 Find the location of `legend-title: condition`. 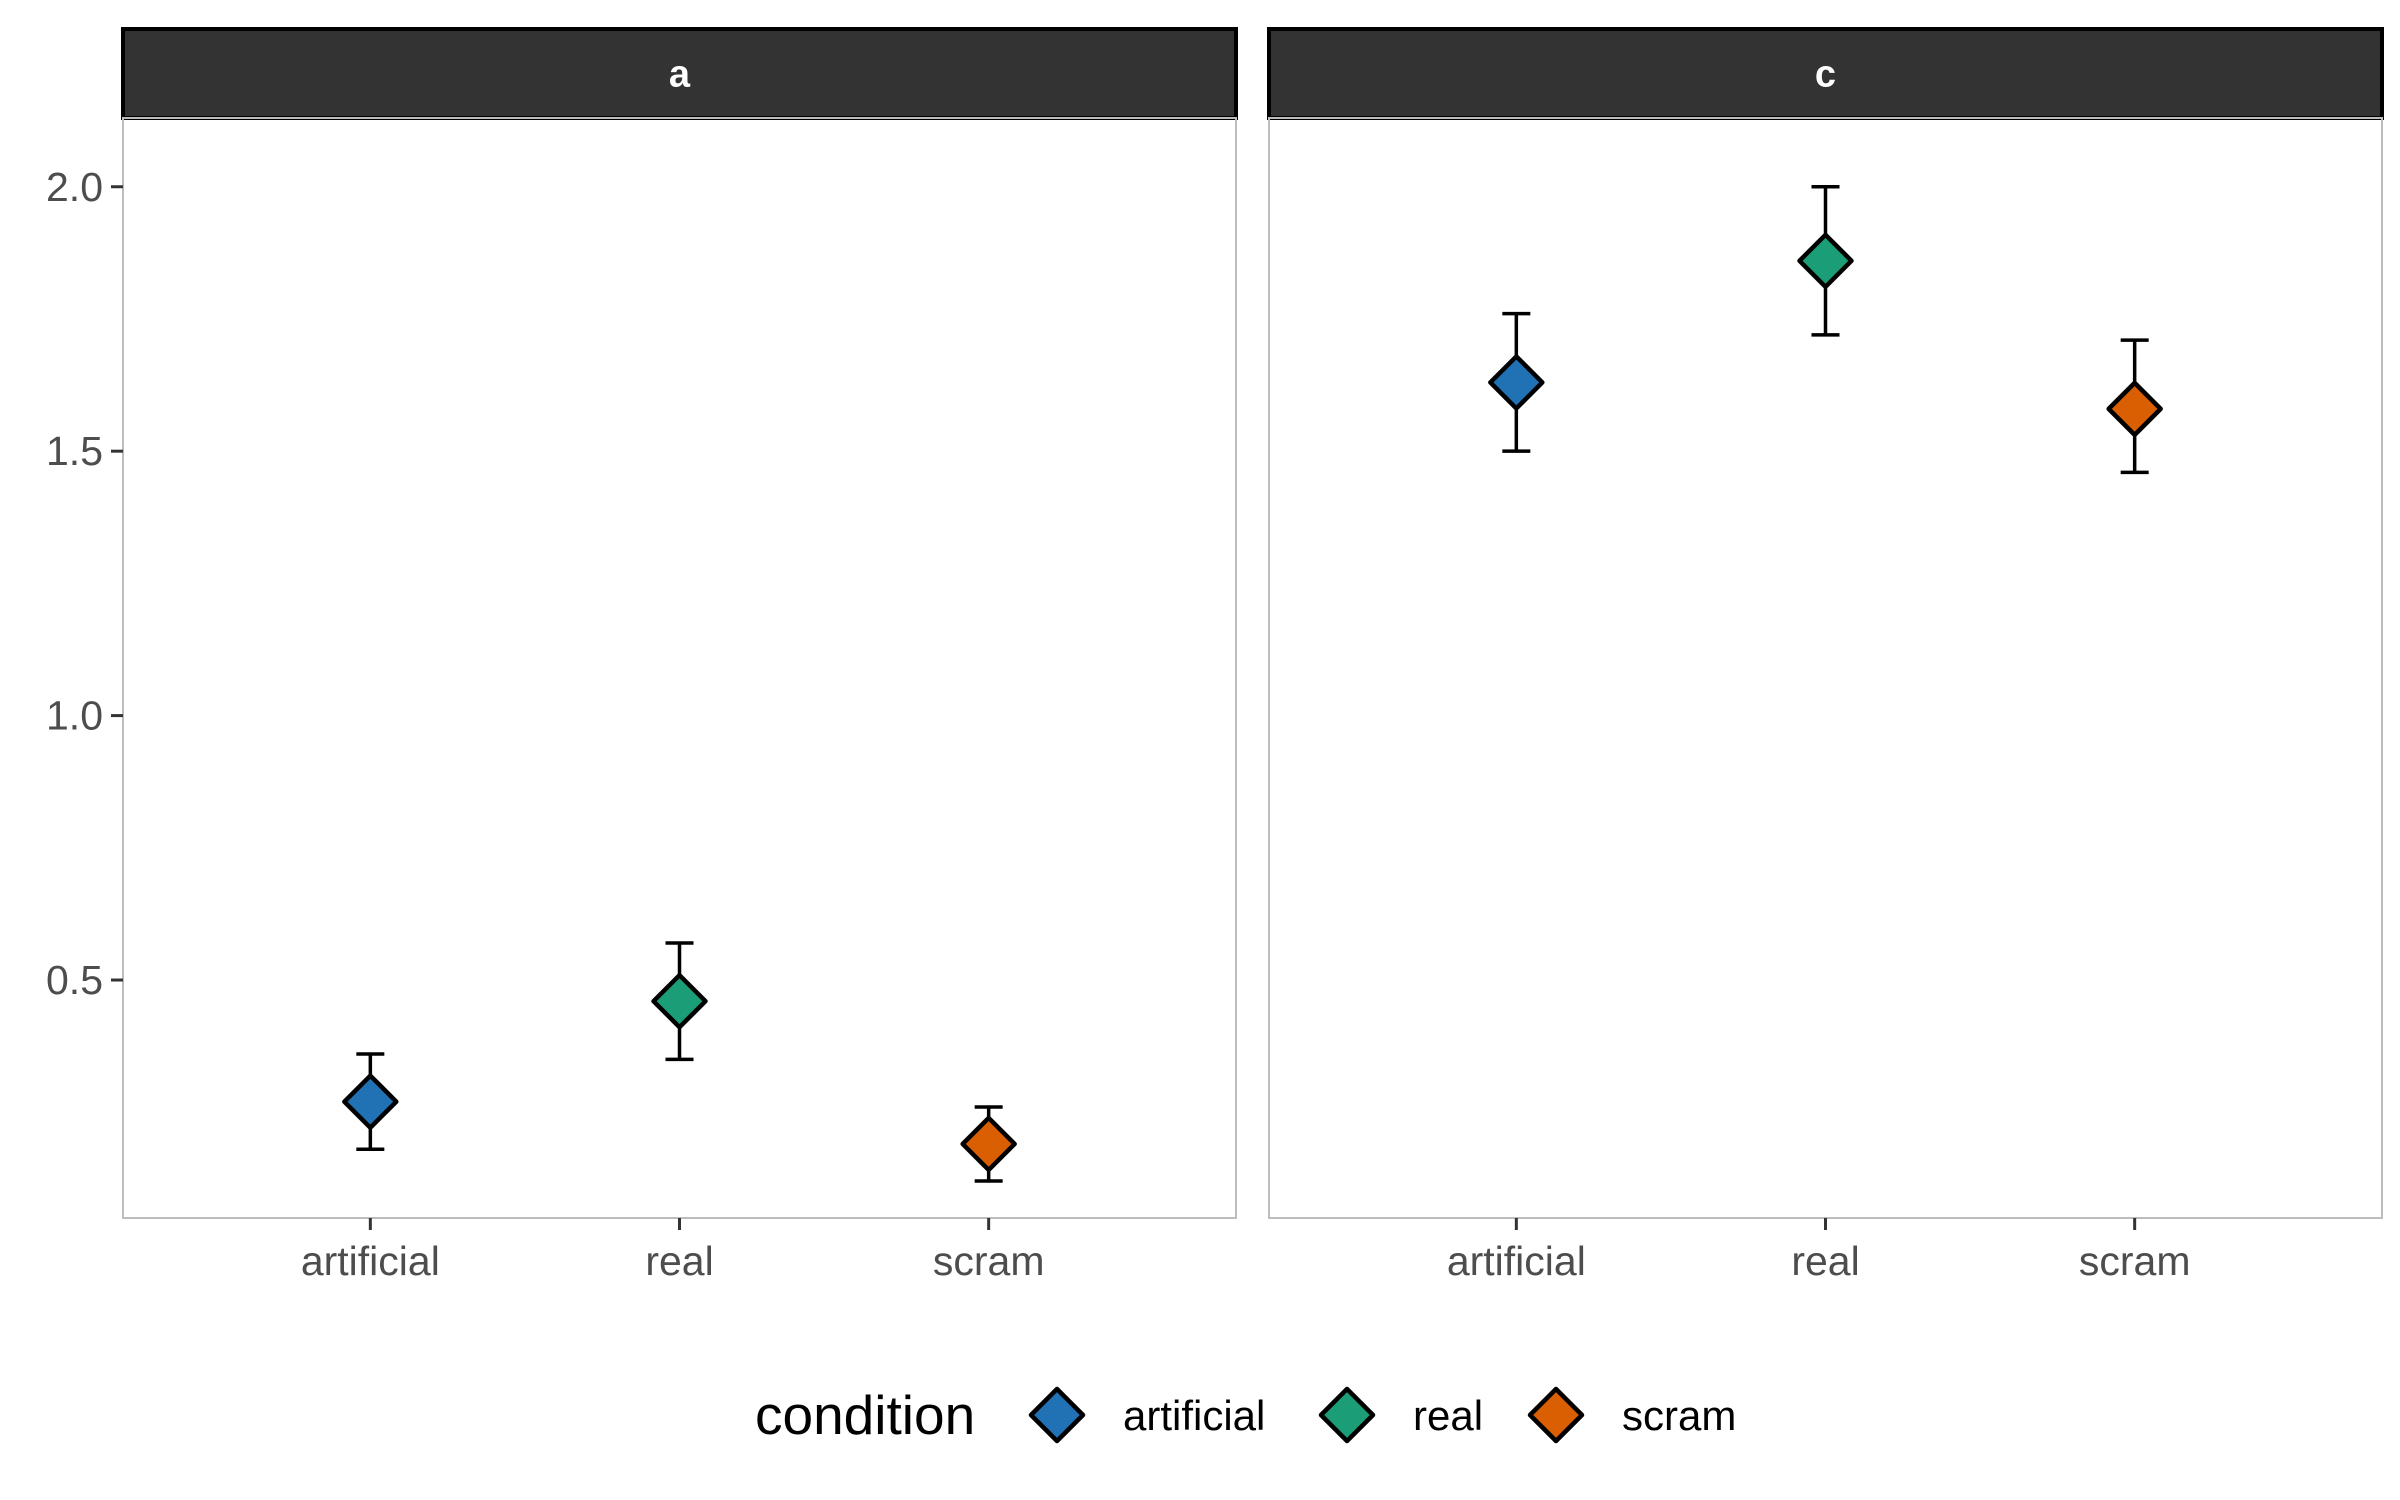

legend-title: condition is located at coordinates (865, 1415).